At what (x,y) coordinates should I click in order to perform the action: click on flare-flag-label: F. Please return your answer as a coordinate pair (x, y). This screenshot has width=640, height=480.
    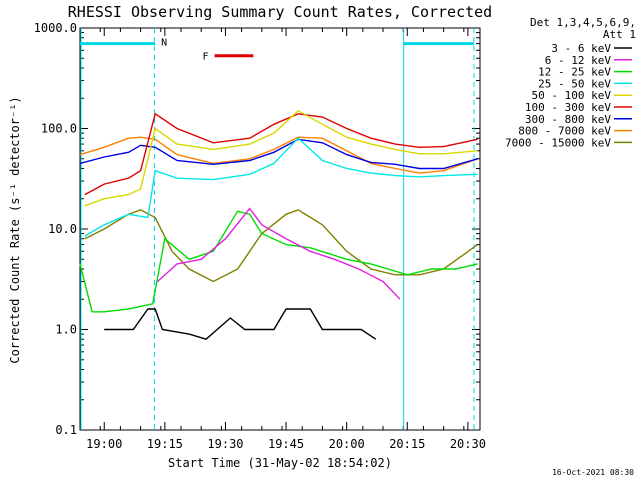
    Looking at the image, I should click on (206, 57).